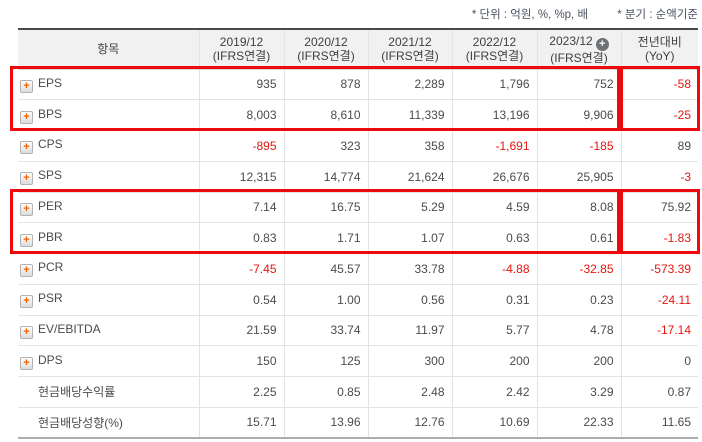 The height and width of the screenshot is (442, 702). I want to click on cell-yoy-value: -25, so click(659, 115).